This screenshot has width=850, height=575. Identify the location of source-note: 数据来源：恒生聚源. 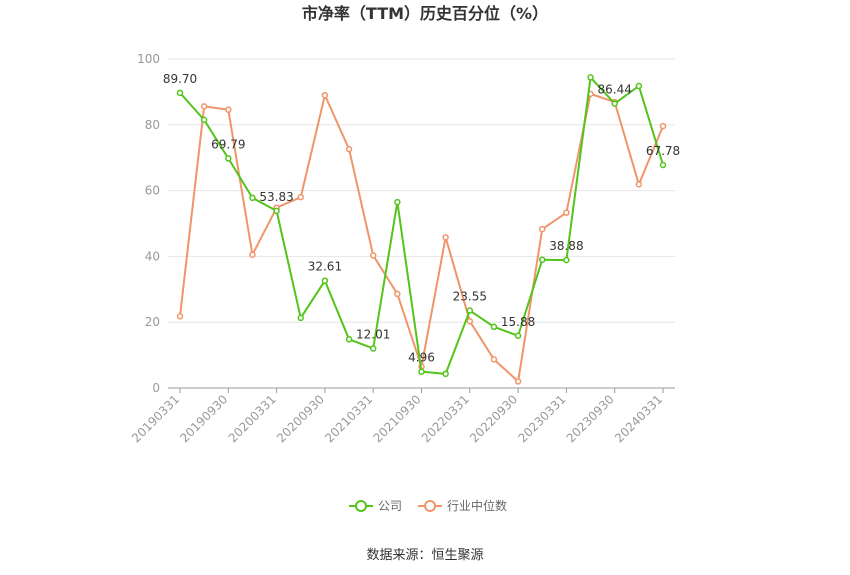
(424, 555).